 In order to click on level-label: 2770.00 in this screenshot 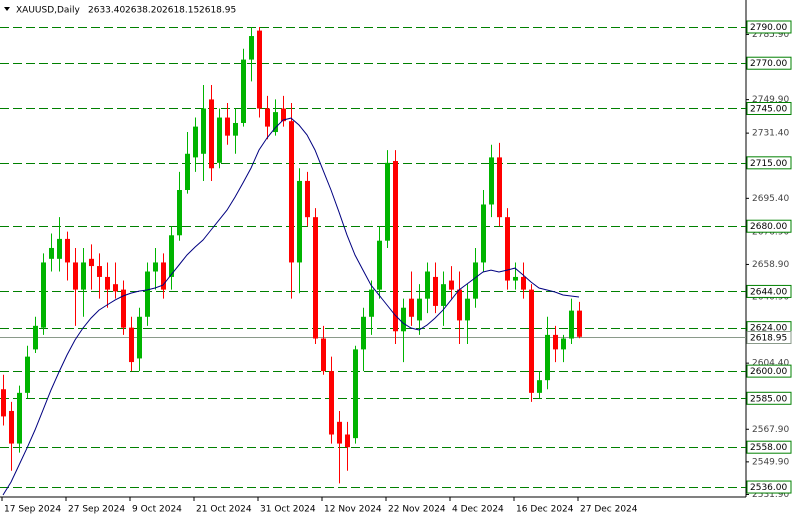, I will do `click(768, 64)`.